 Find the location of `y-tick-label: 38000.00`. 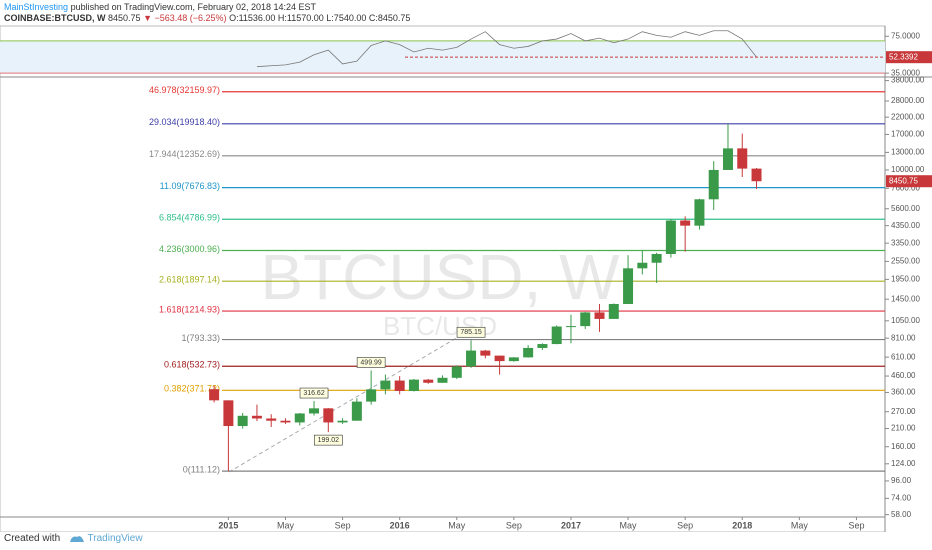

y-tick-label: 38000.00 is located at coordinates (908, 80).